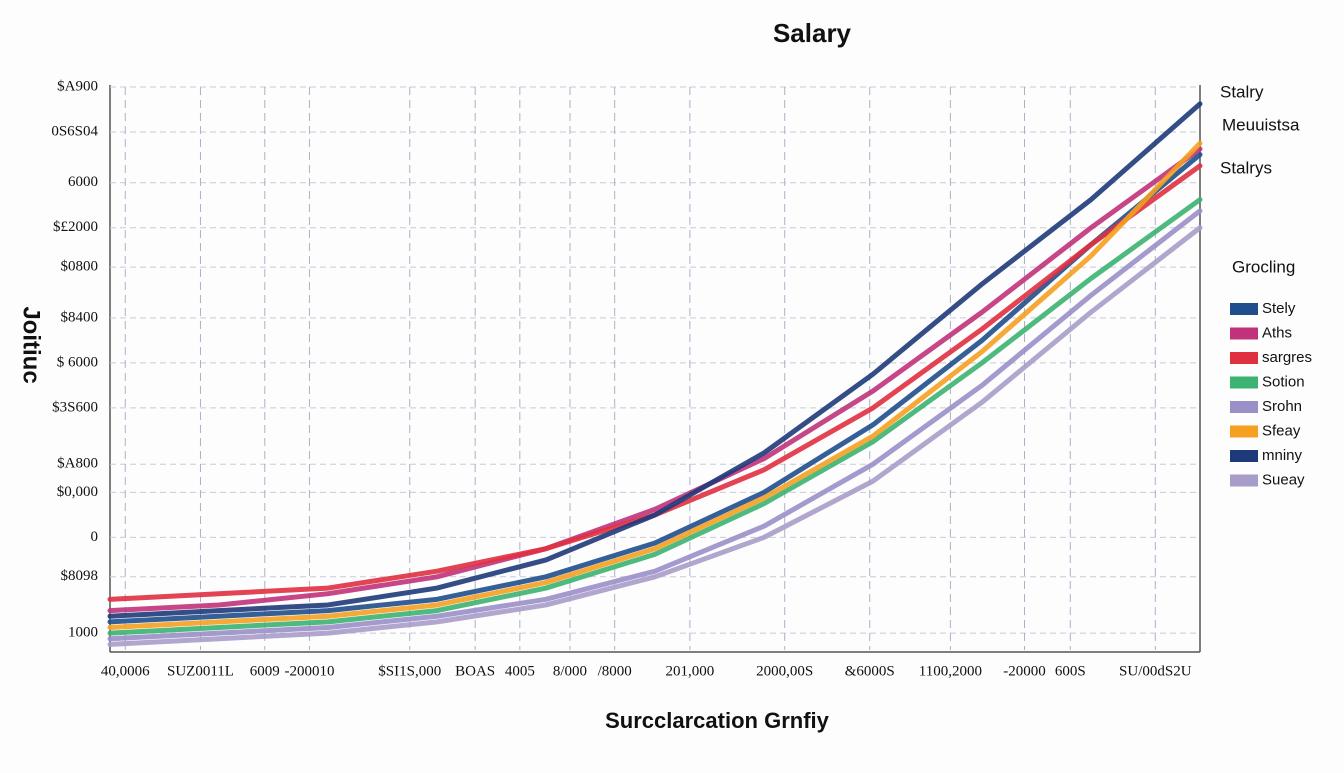  What do you see at coordinates (77, 86) in the screenshot?
I see `y-tick-label: $A900` at bounding box center [77, 86].